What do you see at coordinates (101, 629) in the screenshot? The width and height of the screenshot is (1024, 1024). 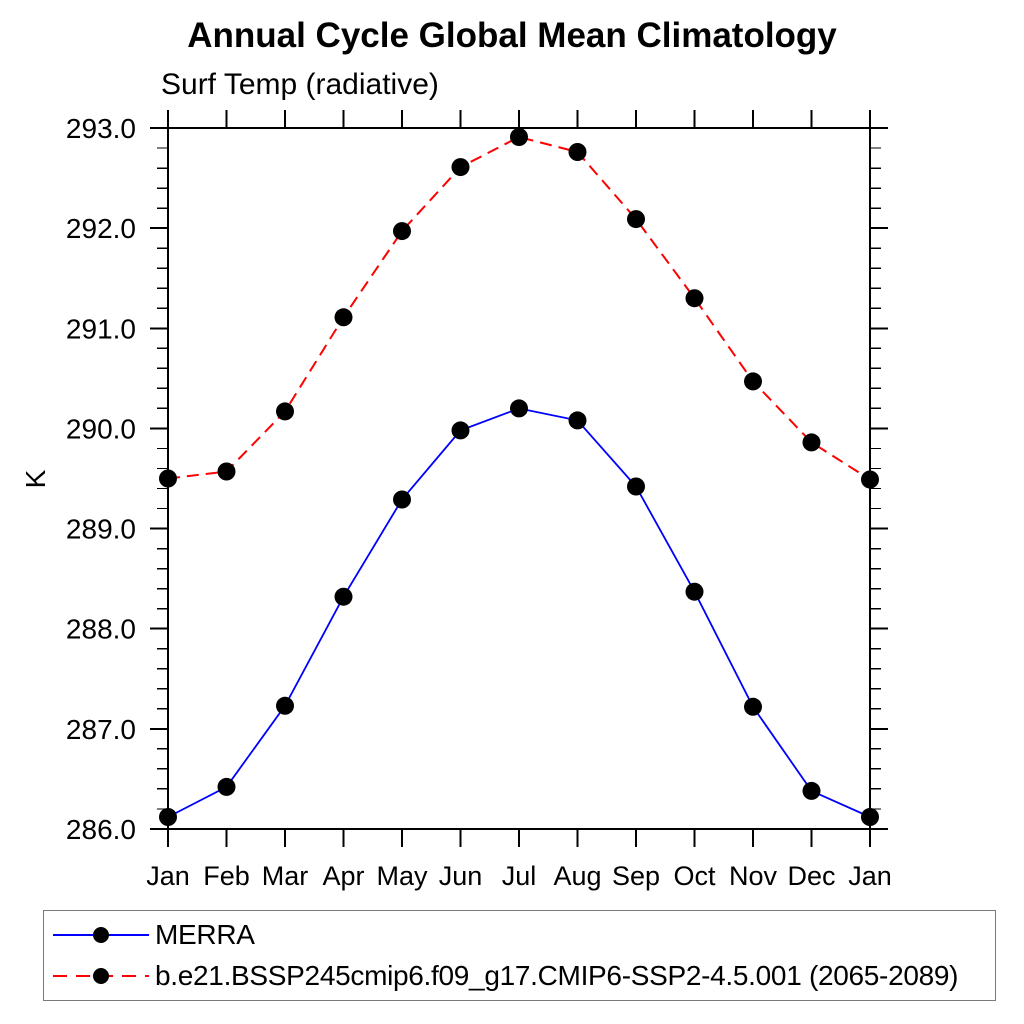 I see `y-tick-label: 288.0` at bounding box center [101, 629].